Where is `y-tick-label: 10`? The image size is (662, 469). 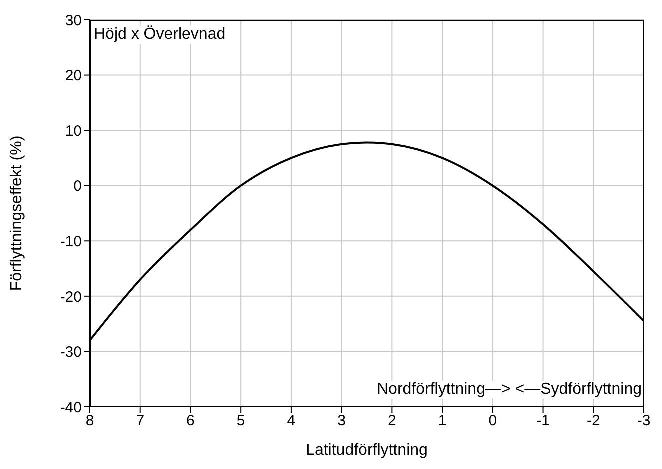
y-tick-label: 10 is located at coordinates (73, 131).